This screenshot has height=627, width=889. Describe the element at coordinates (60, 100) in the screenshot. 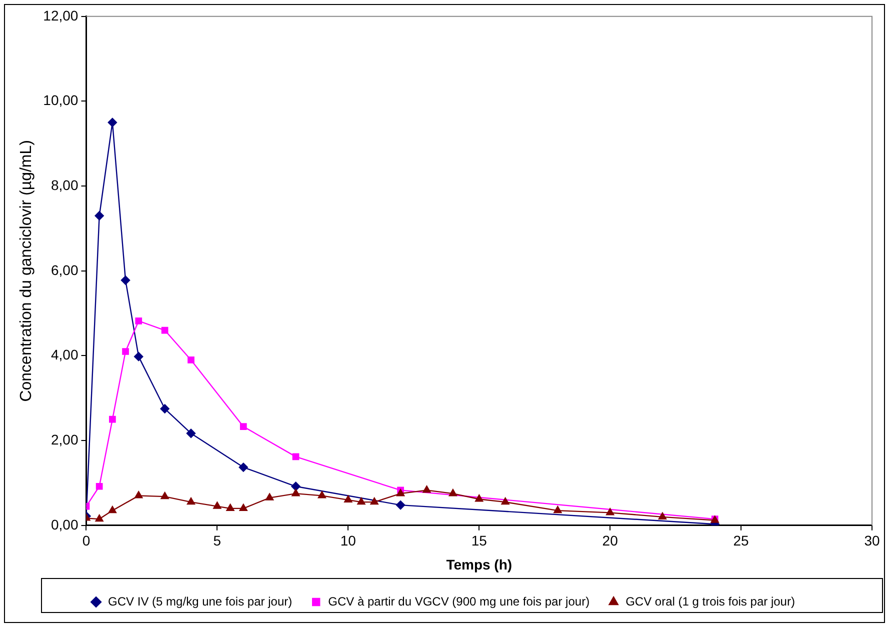

I see `y-tick-label: 10,00` at that location.